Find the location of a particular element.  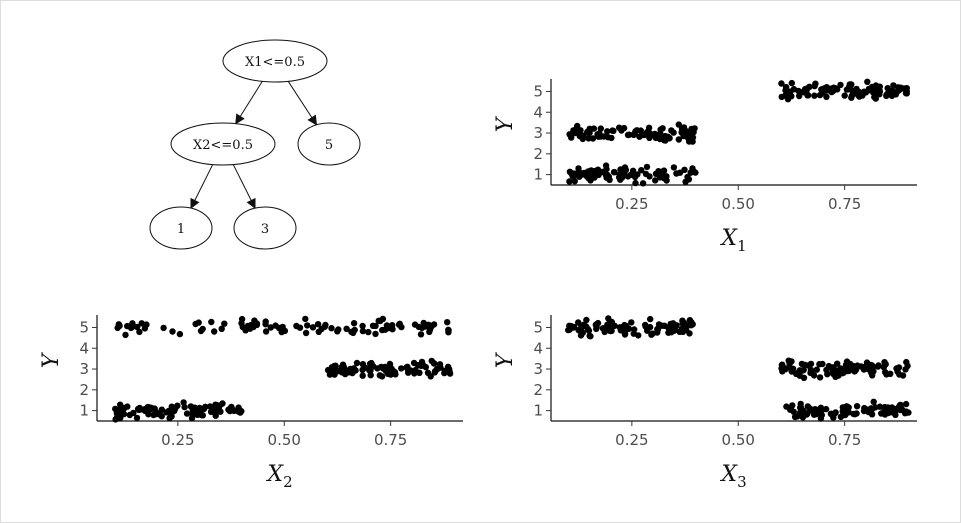

tree-edge-root-leaf5 is located at coordinates (302, 103).